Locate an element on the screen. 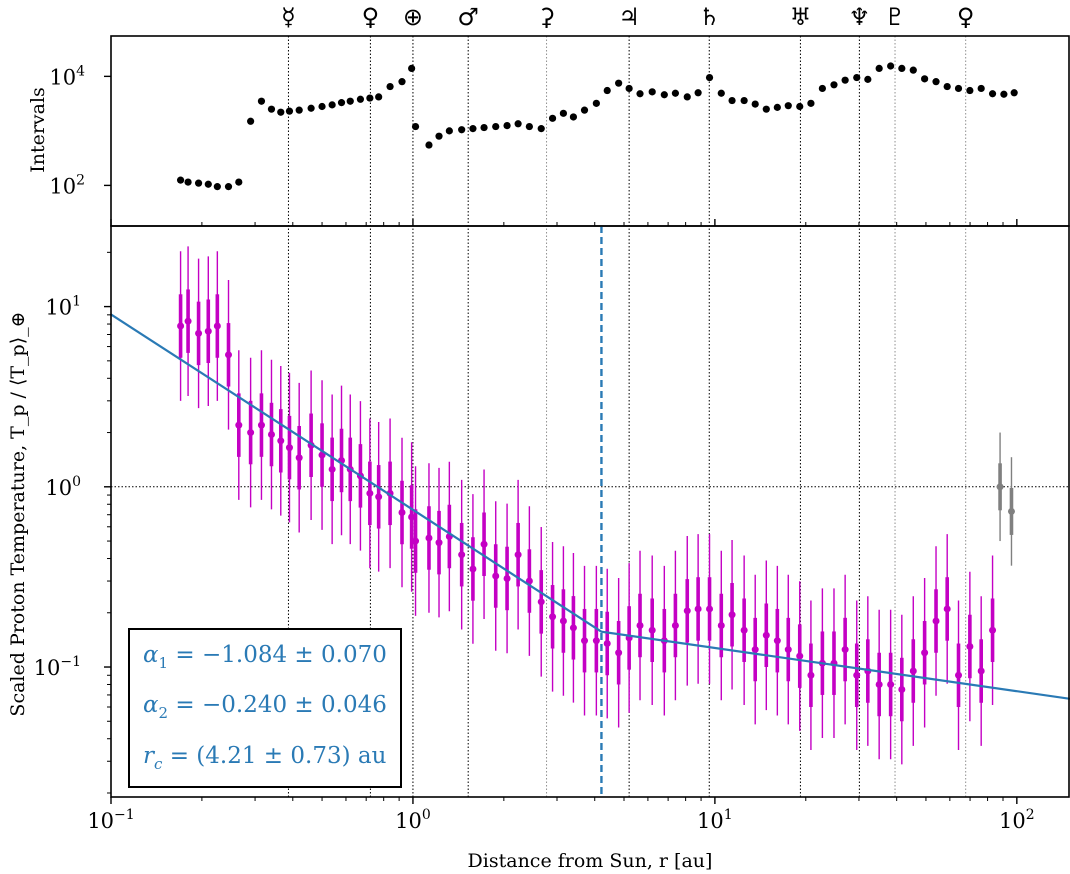 Image resolution: width=1070 pixels, height=874 pixels. x-tick-label: 10¹ is located at coordinates (715, 820).